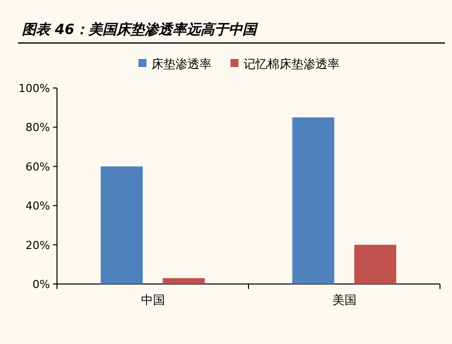  Describe the element at coordinates (38, 245) in the screenshot. I see `y-tick-label: 20%` at that location.